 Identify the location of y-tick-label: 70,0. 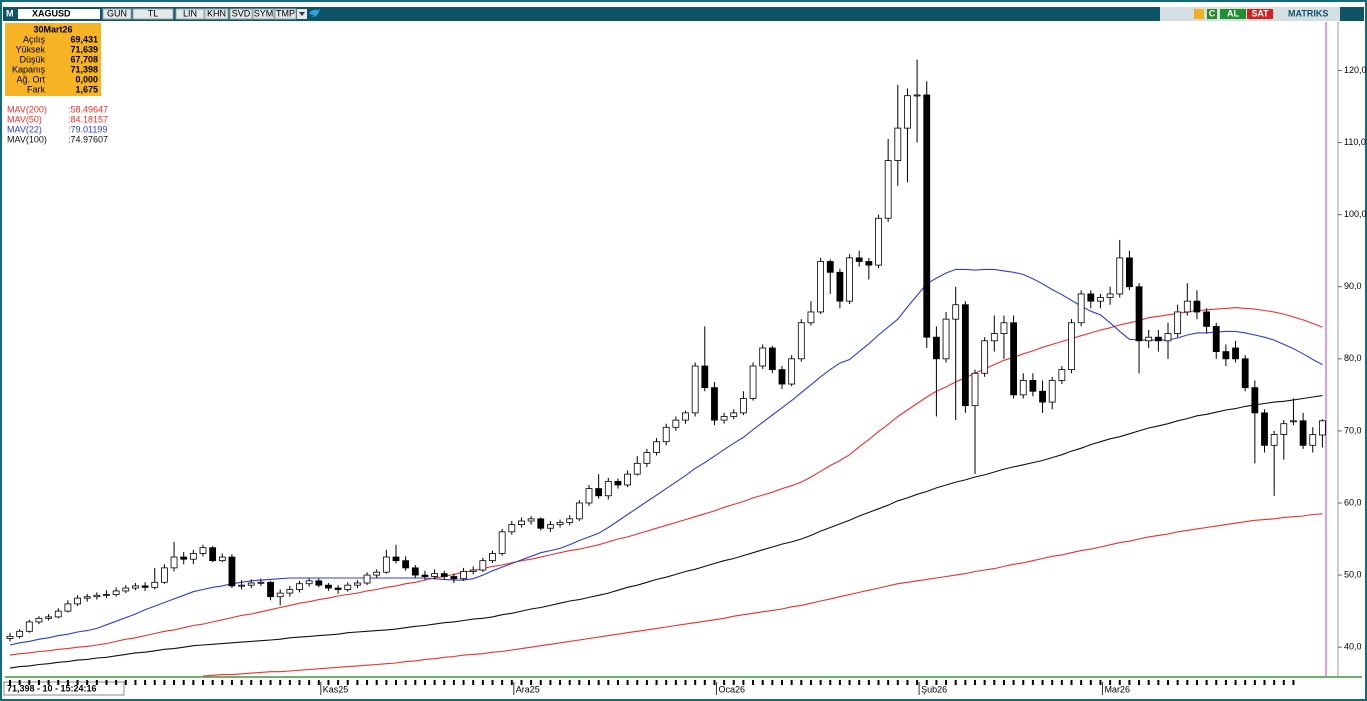
(1353, 430).